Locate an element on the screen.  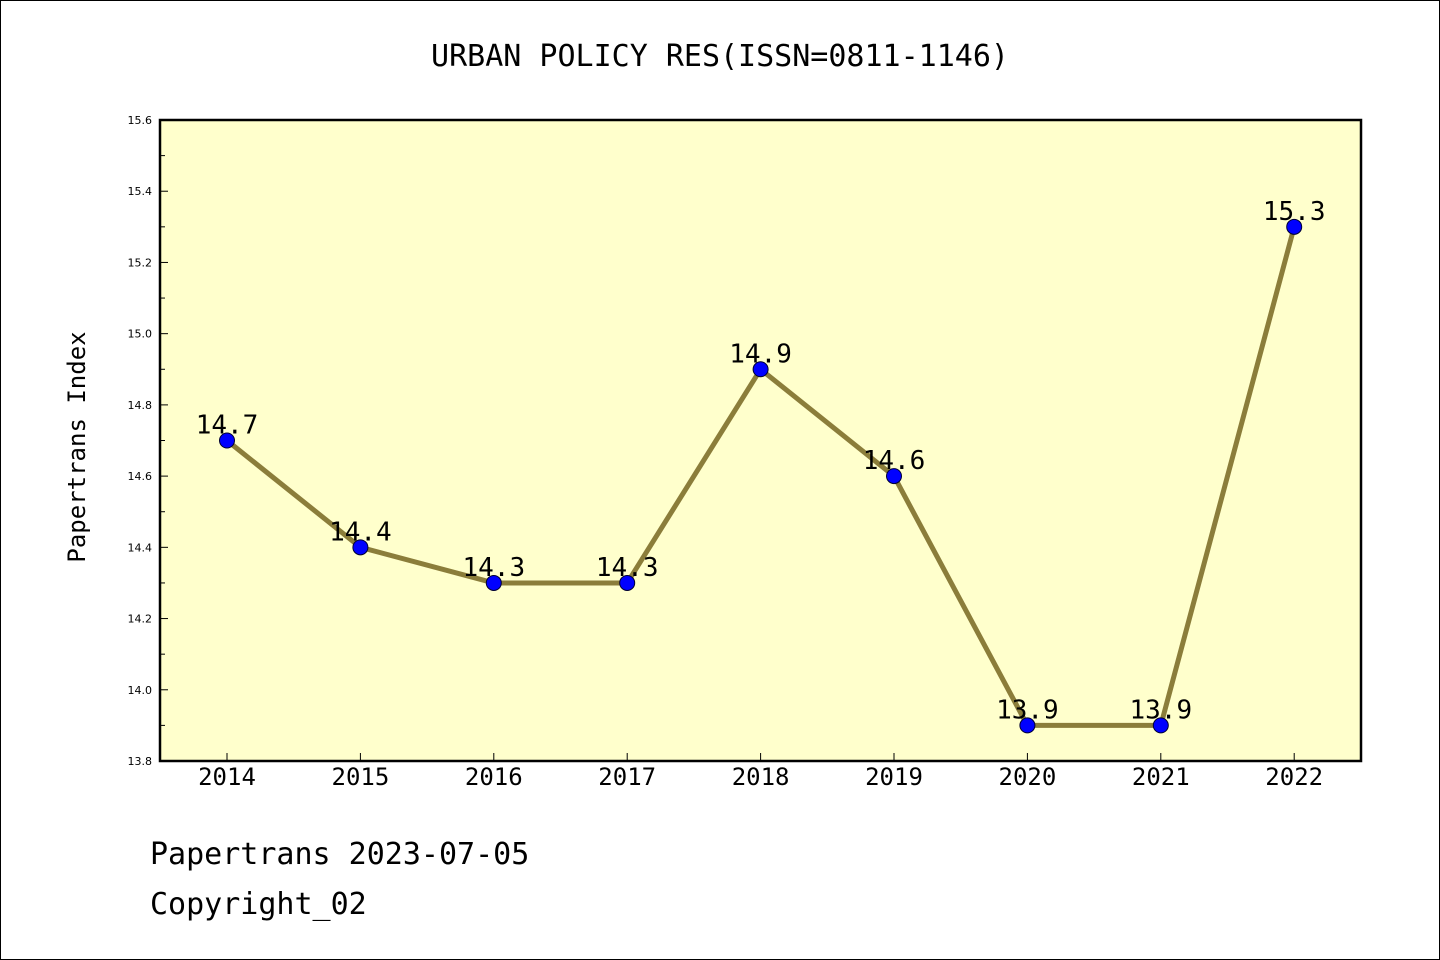
y-tick-label: 15.0 is located at coordinates (140, 334).